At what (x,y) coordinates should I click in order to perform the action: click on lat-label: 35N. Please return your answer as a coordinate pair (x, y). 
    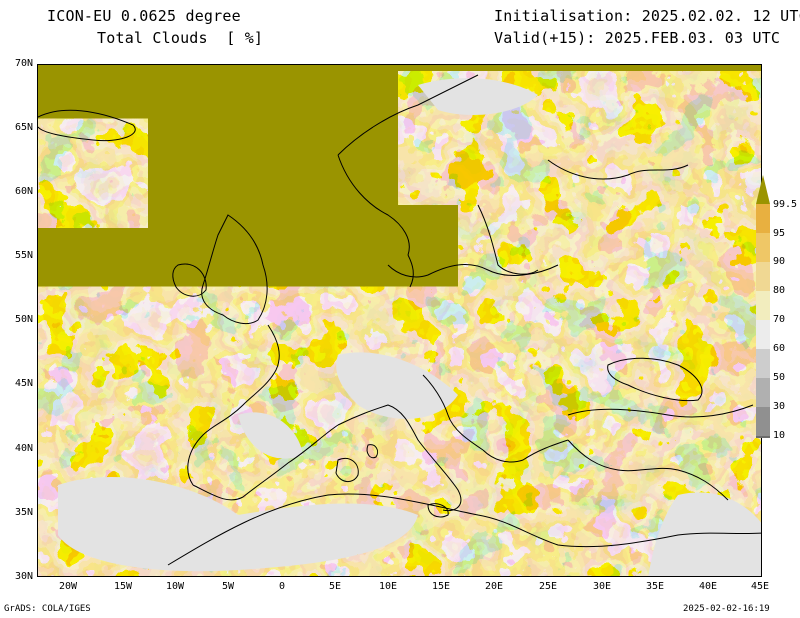
    Looking at the image, I should click on (23, 512).